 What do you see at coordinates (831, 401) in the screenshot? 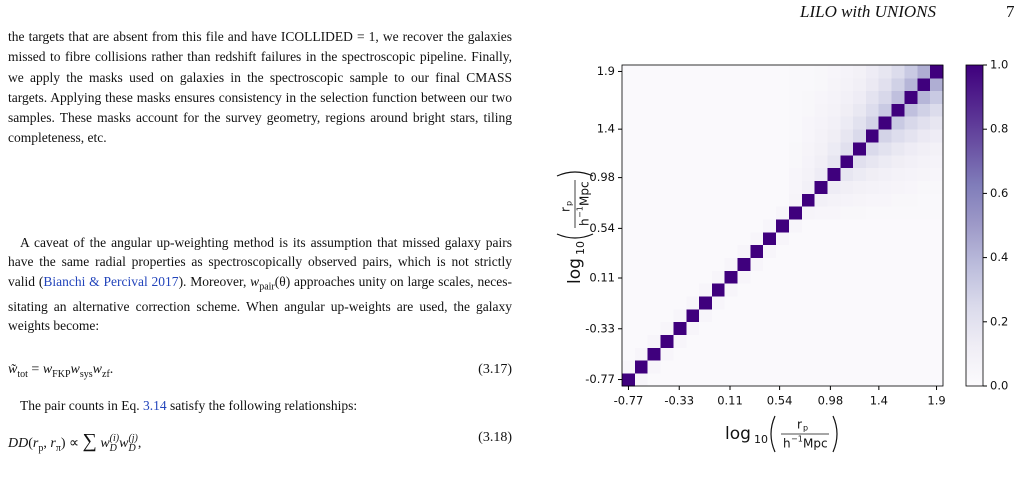
I see `x-tick-label: 0.98` at bounding box center [831, 401].